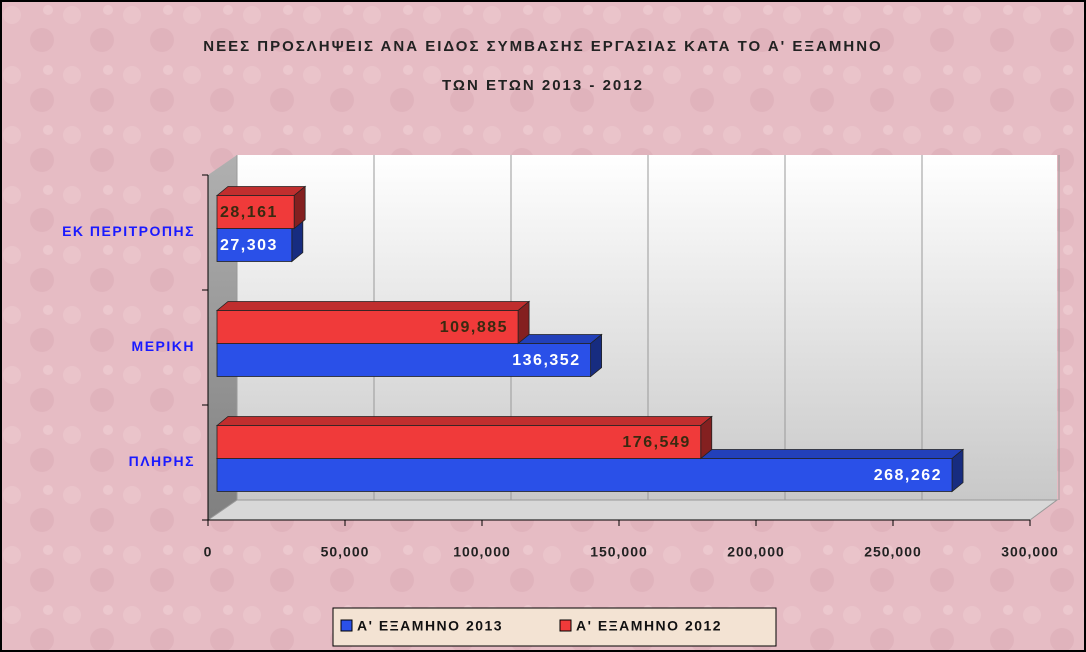  I want to click on data-label: 176,549, so click(656, 442).